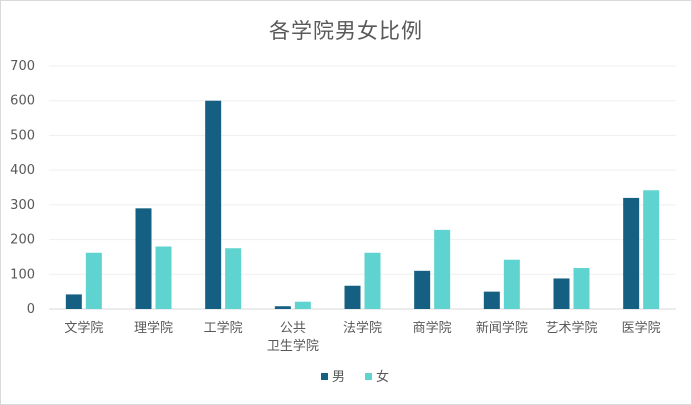  What do you see at coordinates (22, 170) in the screenshot?
I see `y-tick-label: 400` at bounding box center [22, 170].